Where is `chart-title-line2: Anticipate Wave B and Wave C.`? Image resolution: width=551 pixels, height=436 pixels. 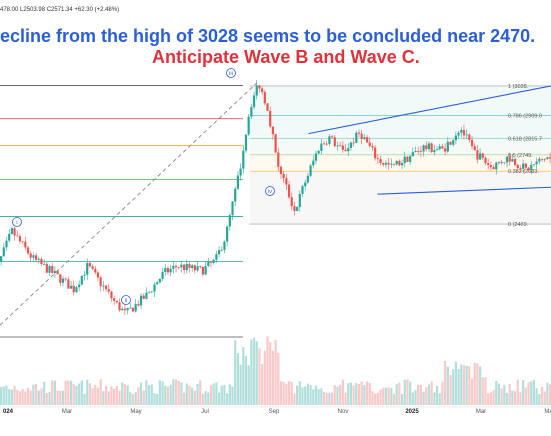
chart-title-line2: Anticipate Wave B and Wave C. is located at coordinates (286, 57).